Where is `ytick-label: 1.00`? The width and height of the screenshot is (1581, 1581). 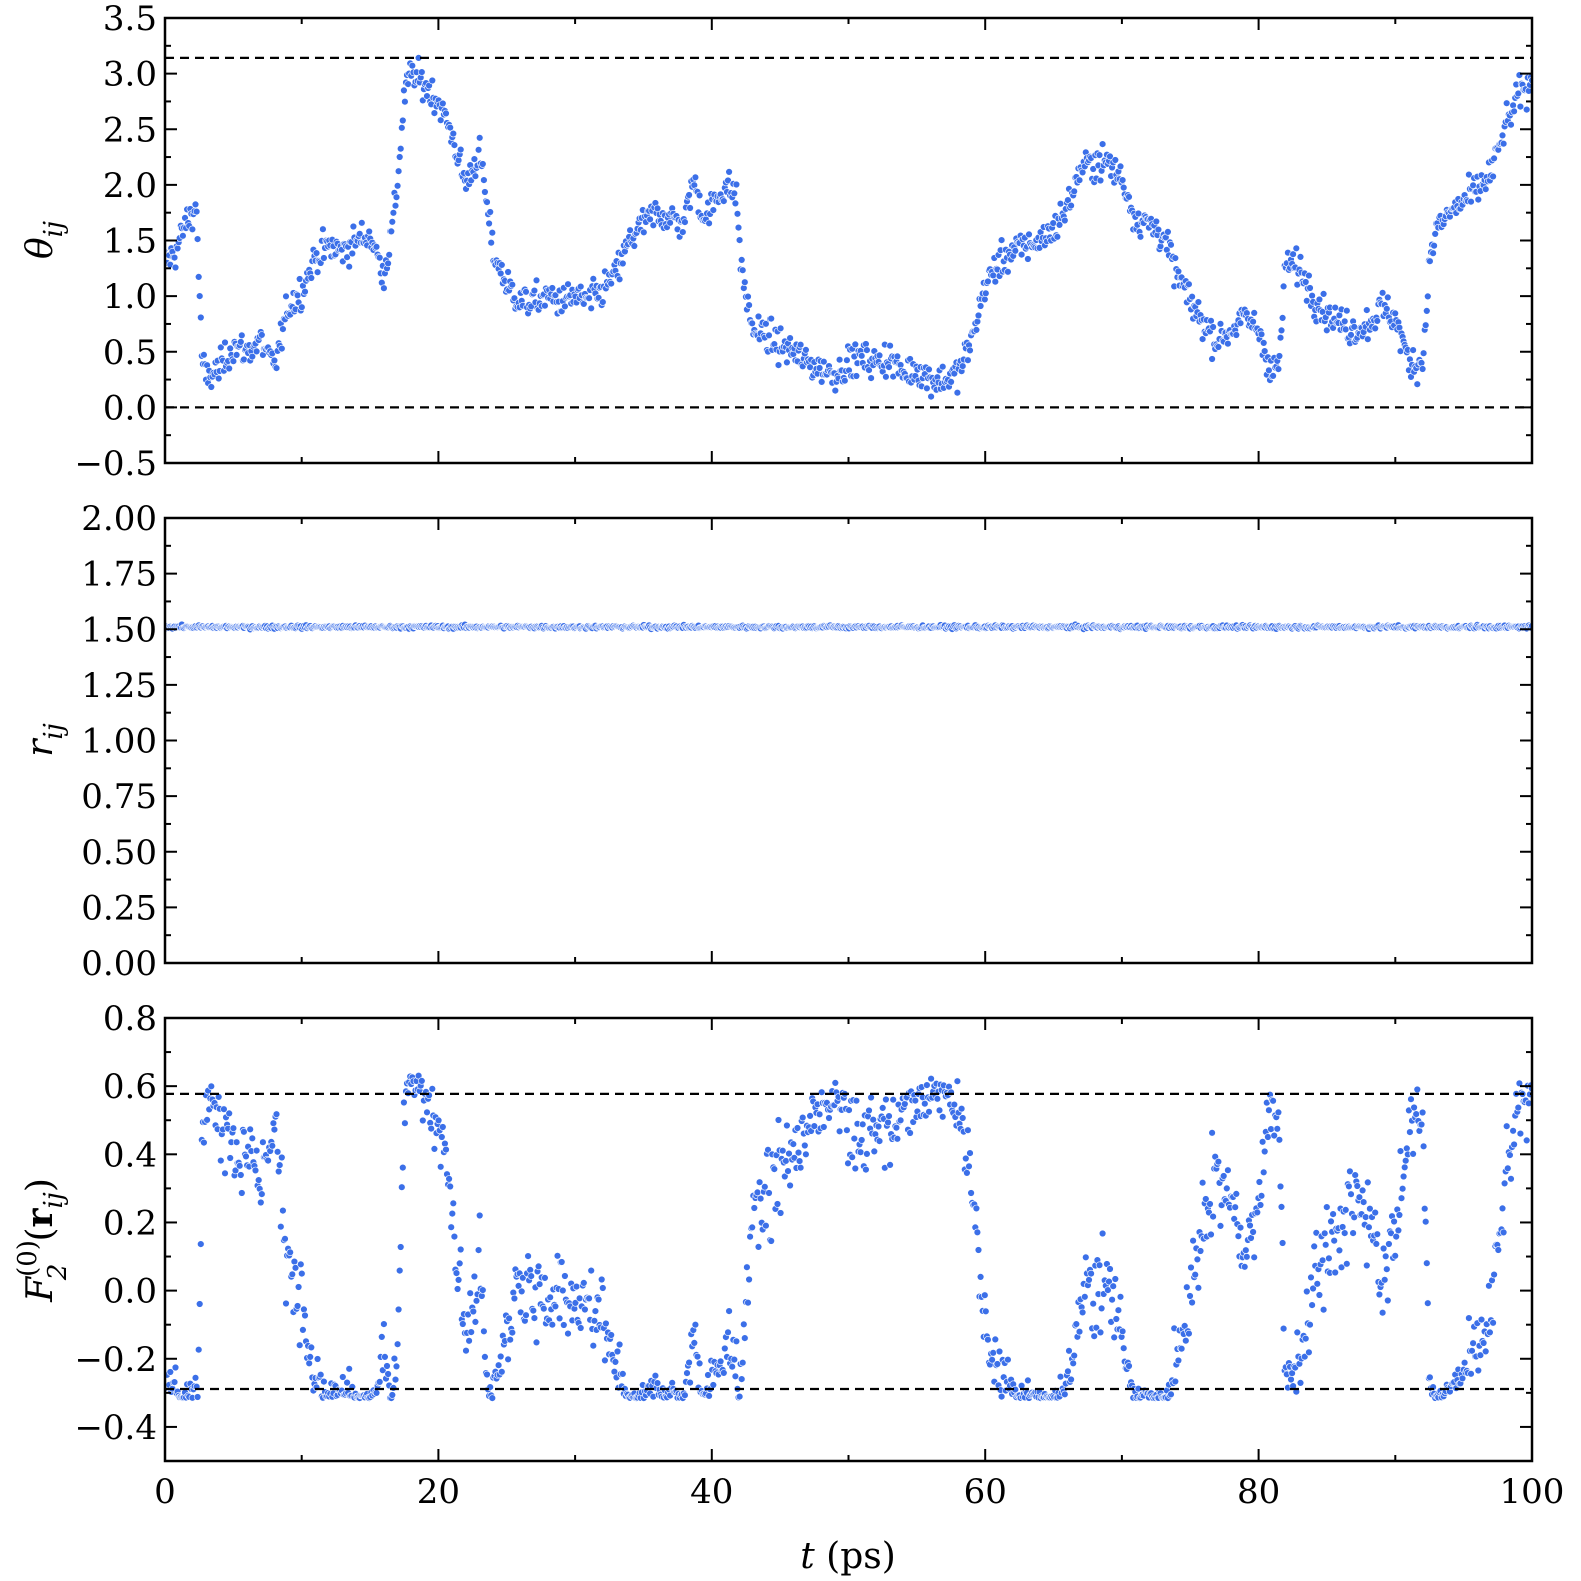 ytick-label: 1.00 is located at coordinates (119, 742).